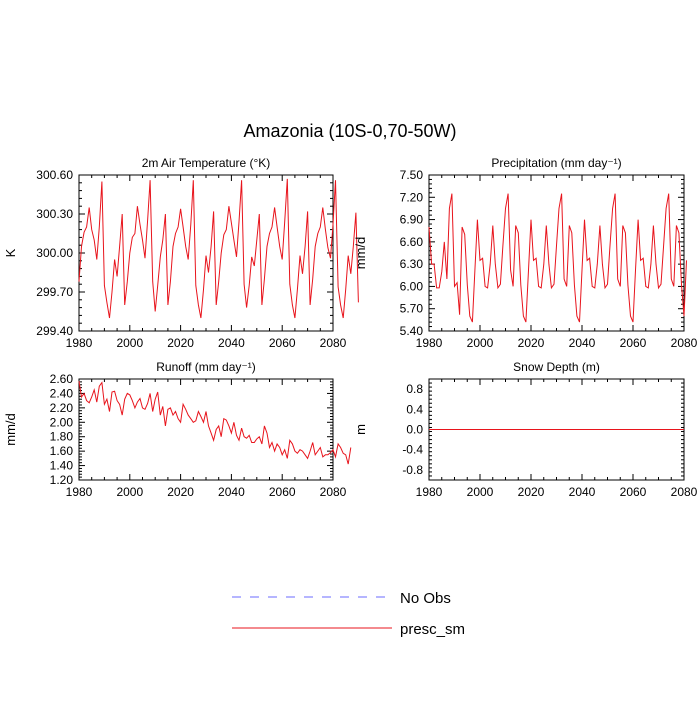 This screenshot has width=700, height=705. I want to click on figure-title: Amazonia (10S-0,70-50W), so click(349, 131).